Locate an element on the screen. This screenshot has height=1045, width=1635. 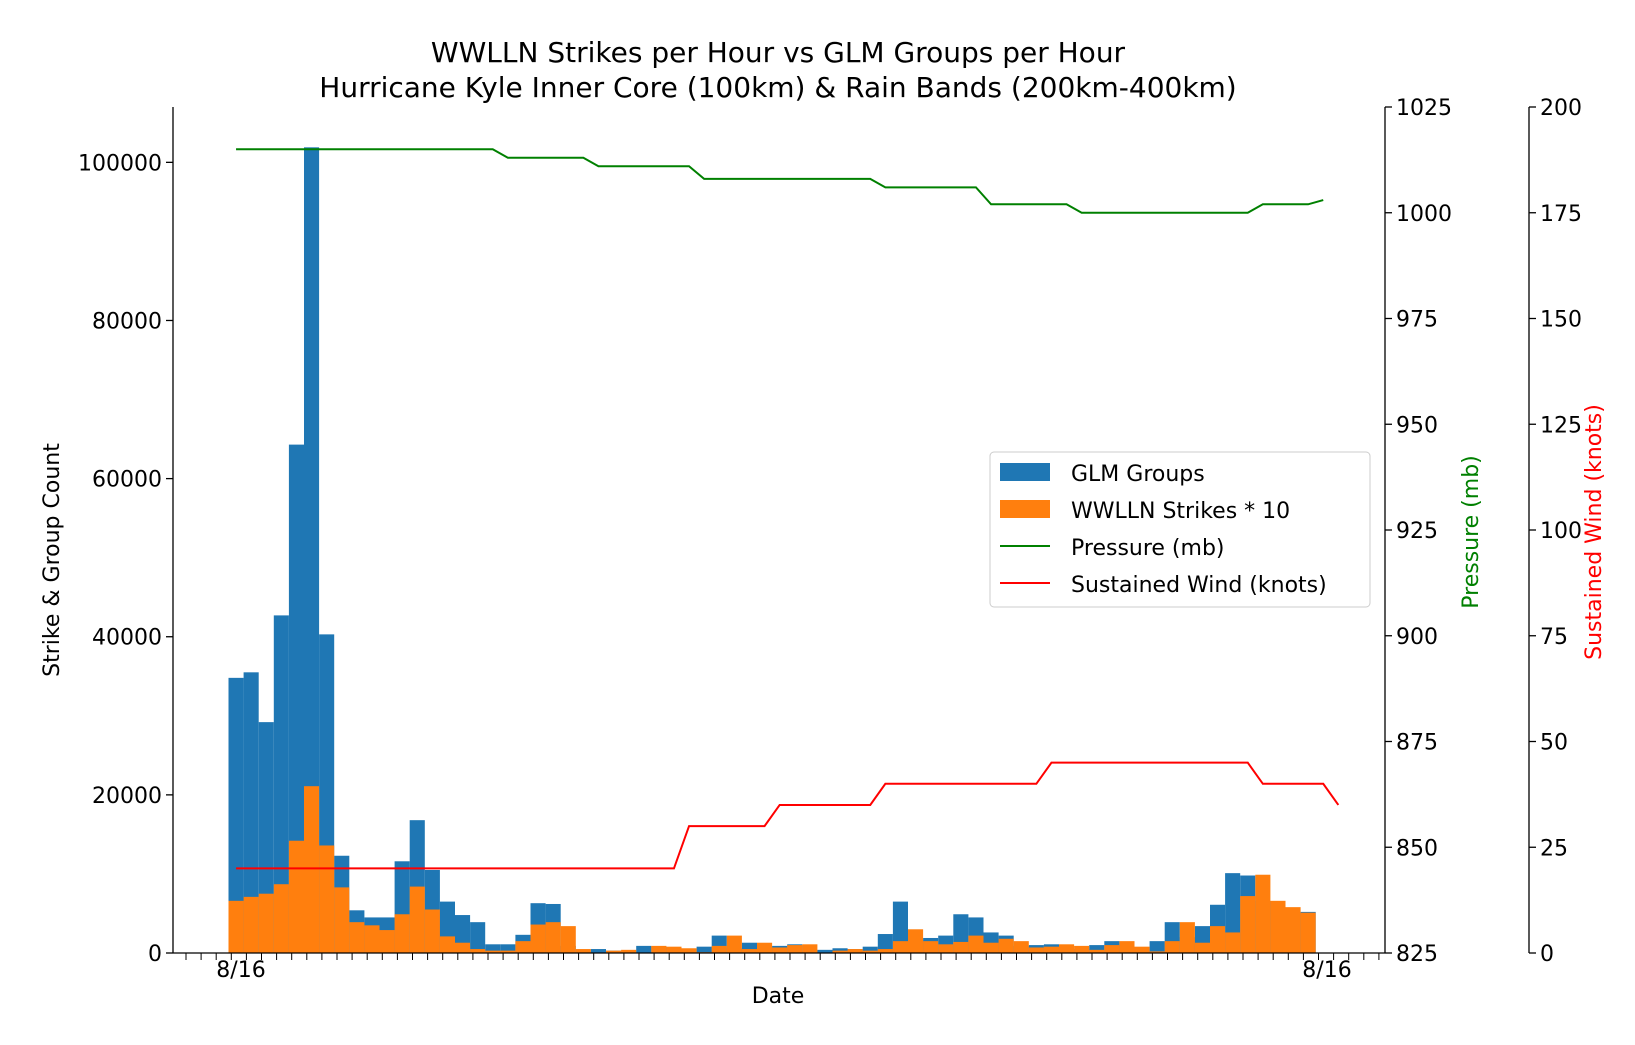
wind-tick-label: 125 is located at coordinates (1561, 425).